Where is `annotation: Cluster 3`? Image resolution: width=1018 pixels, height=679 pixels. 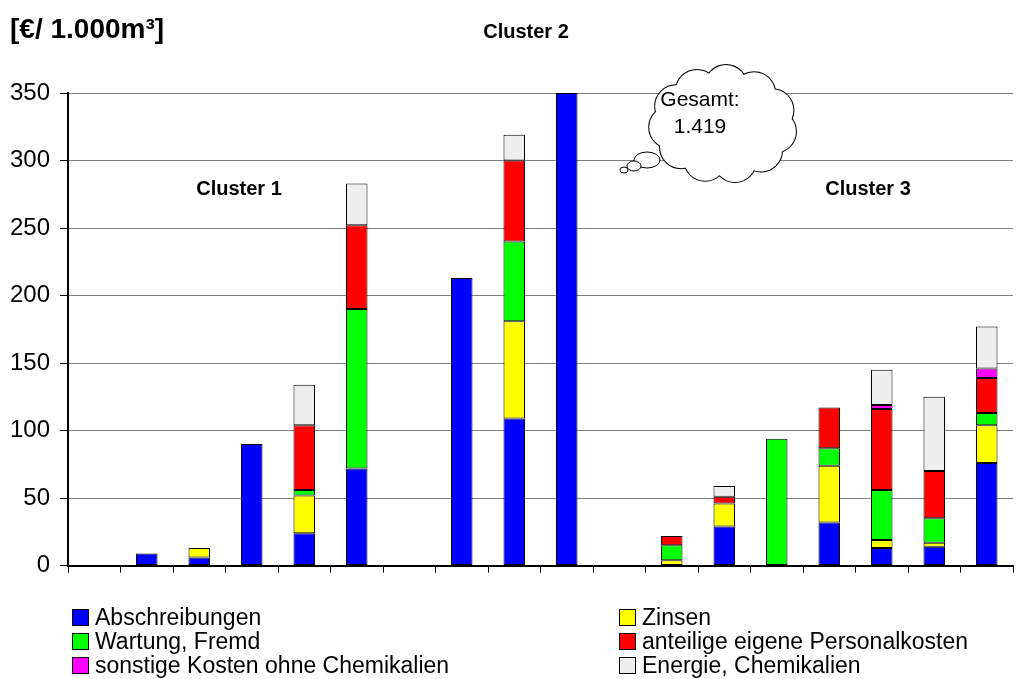 annotation: Cluster 3 is located at coordinates (868, 188).